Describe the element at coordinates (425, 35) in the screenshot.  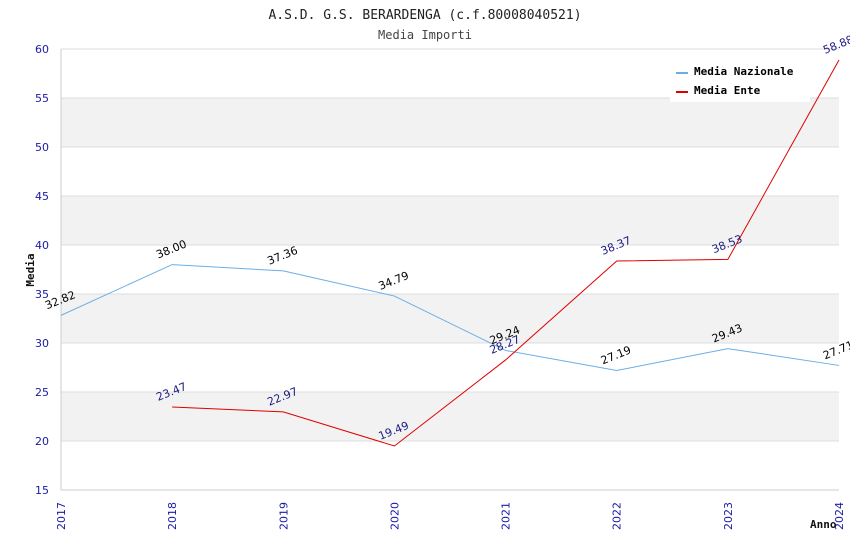
I see `chart-subtitle: Media Importi` at that location.